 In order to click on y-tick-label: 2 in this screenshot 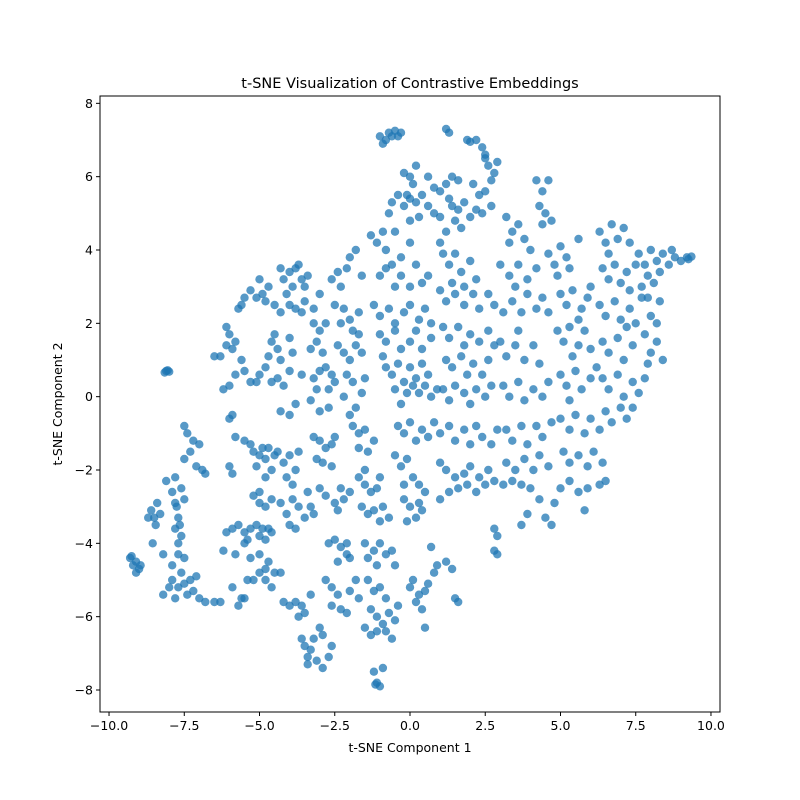, I will do `click(89, 323)`.